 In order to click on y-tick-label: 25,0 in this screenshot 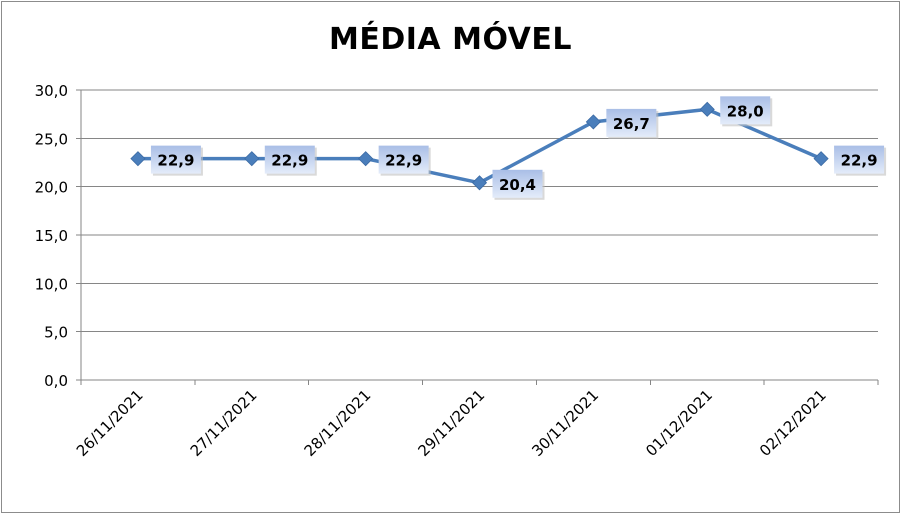, I will do `click(51, 139)`.